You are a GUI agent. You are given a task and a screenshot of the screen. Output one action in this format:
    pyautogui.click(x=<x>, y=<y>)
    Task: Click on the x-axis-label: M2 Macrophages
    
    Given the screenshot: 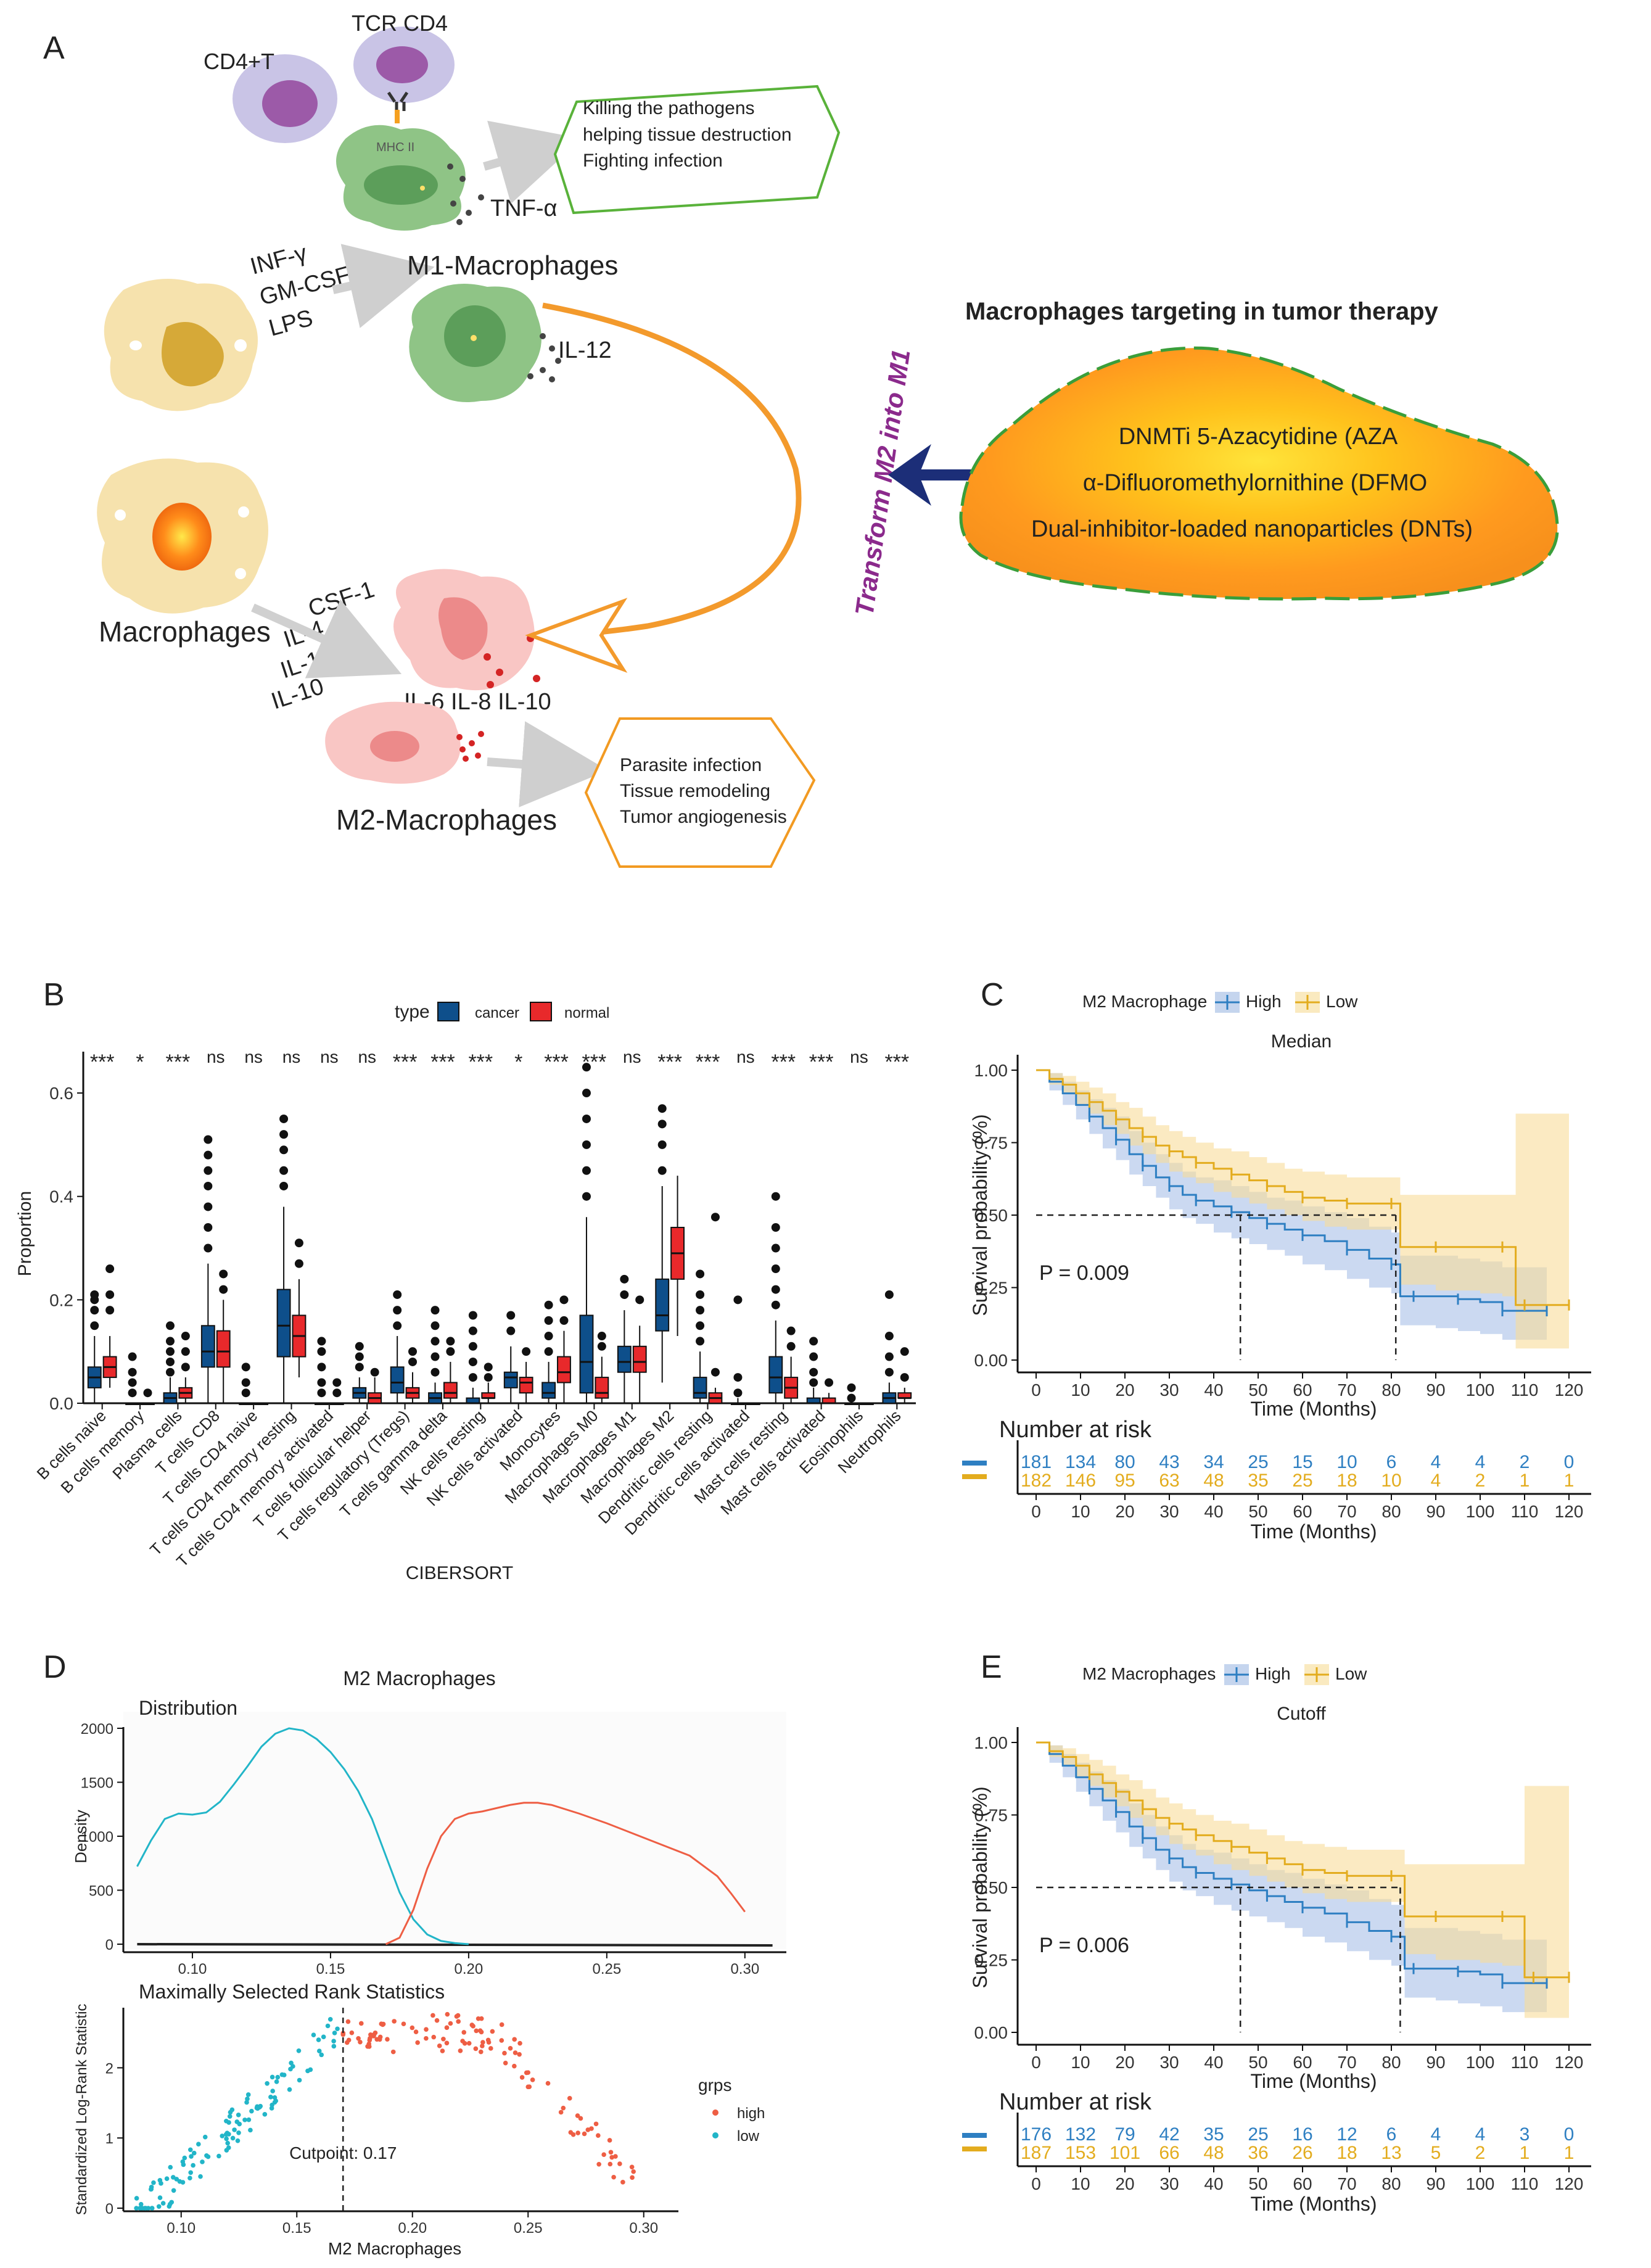 What is the action you would take?
    pyautogui.click(x=395, y=2248)
    